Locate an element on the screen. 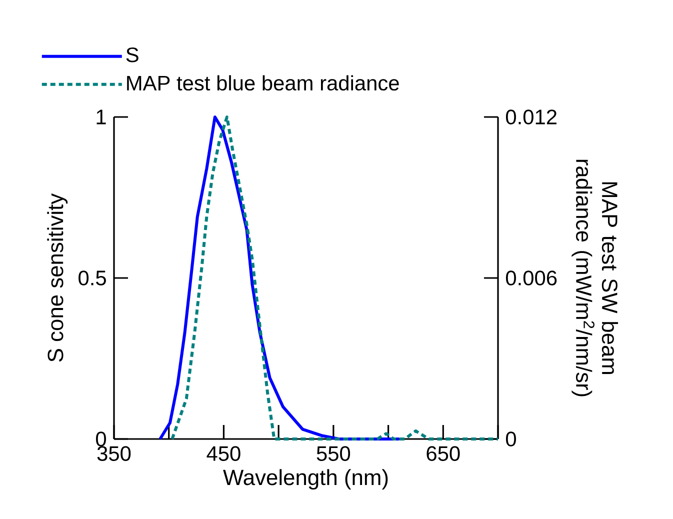 The height and width of the screenshot is (519, 673). y-tick-label: 0.5 is located at coordinates (92, 278).